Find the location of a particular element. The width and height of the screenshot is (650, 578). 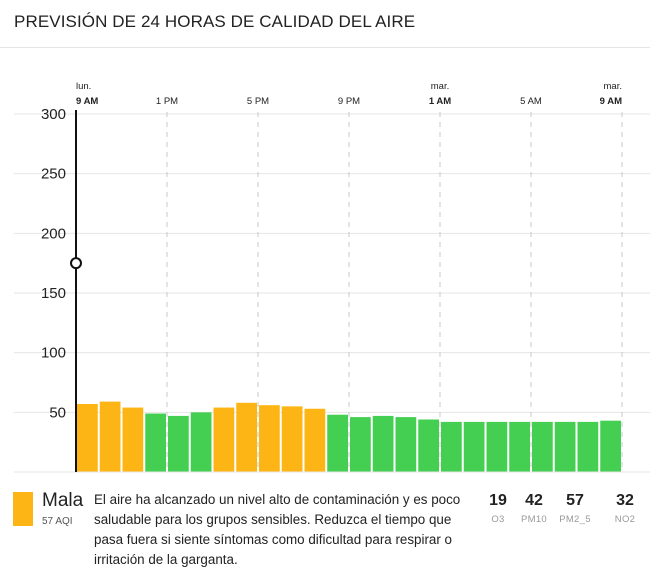

pollutant-name: PM10 is located at coordinates (534, 519).